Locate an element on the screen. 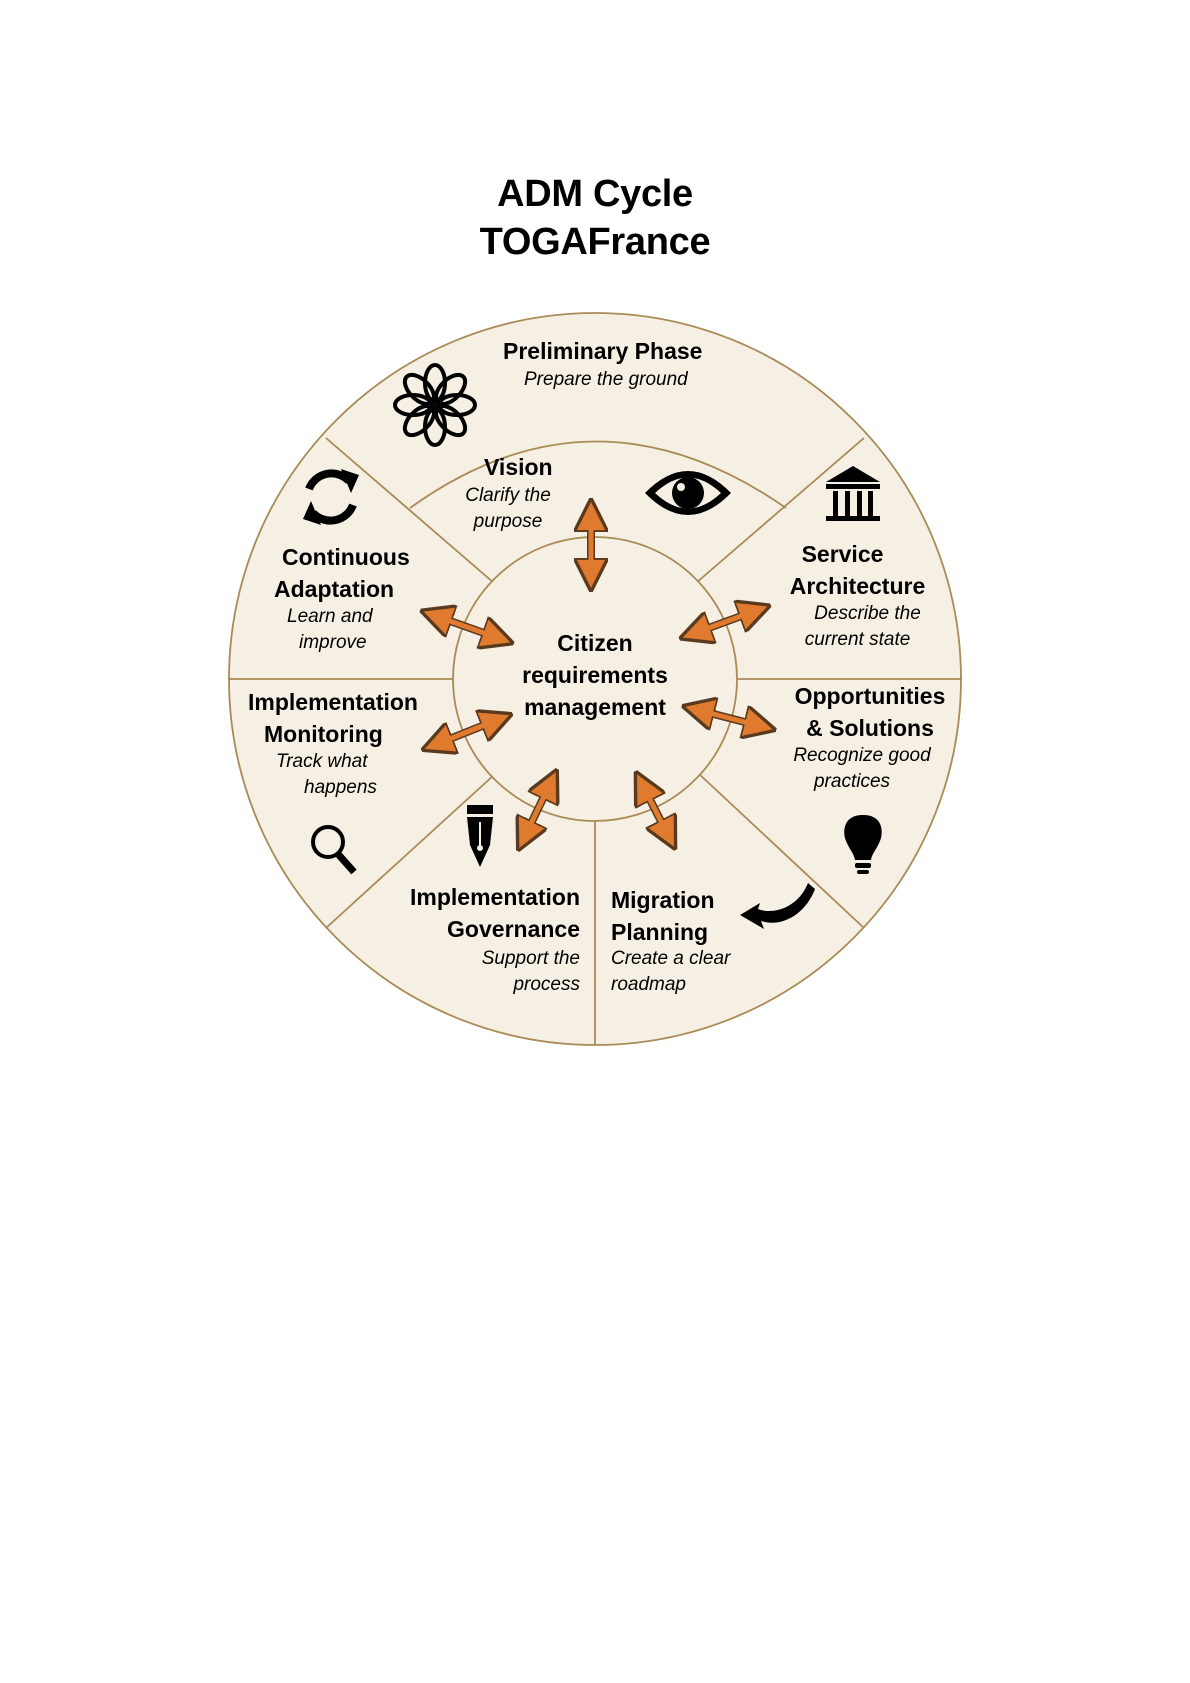 The width and height of the screenshot is (1190, 1683). center-line-2: requirements is located at coordinates (595, 675).